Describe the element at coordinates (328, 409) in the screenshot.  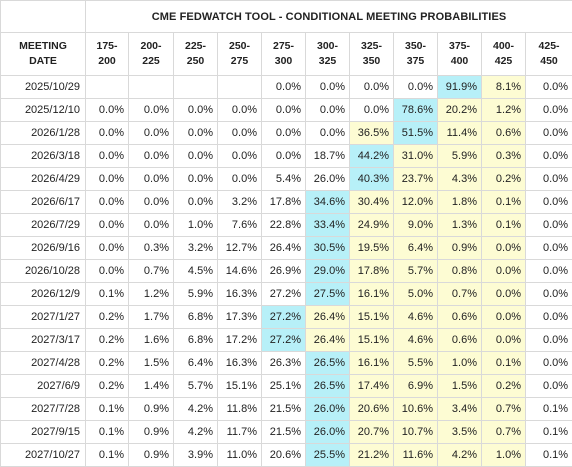
I see `probability-cell: 26.0%` at that location.